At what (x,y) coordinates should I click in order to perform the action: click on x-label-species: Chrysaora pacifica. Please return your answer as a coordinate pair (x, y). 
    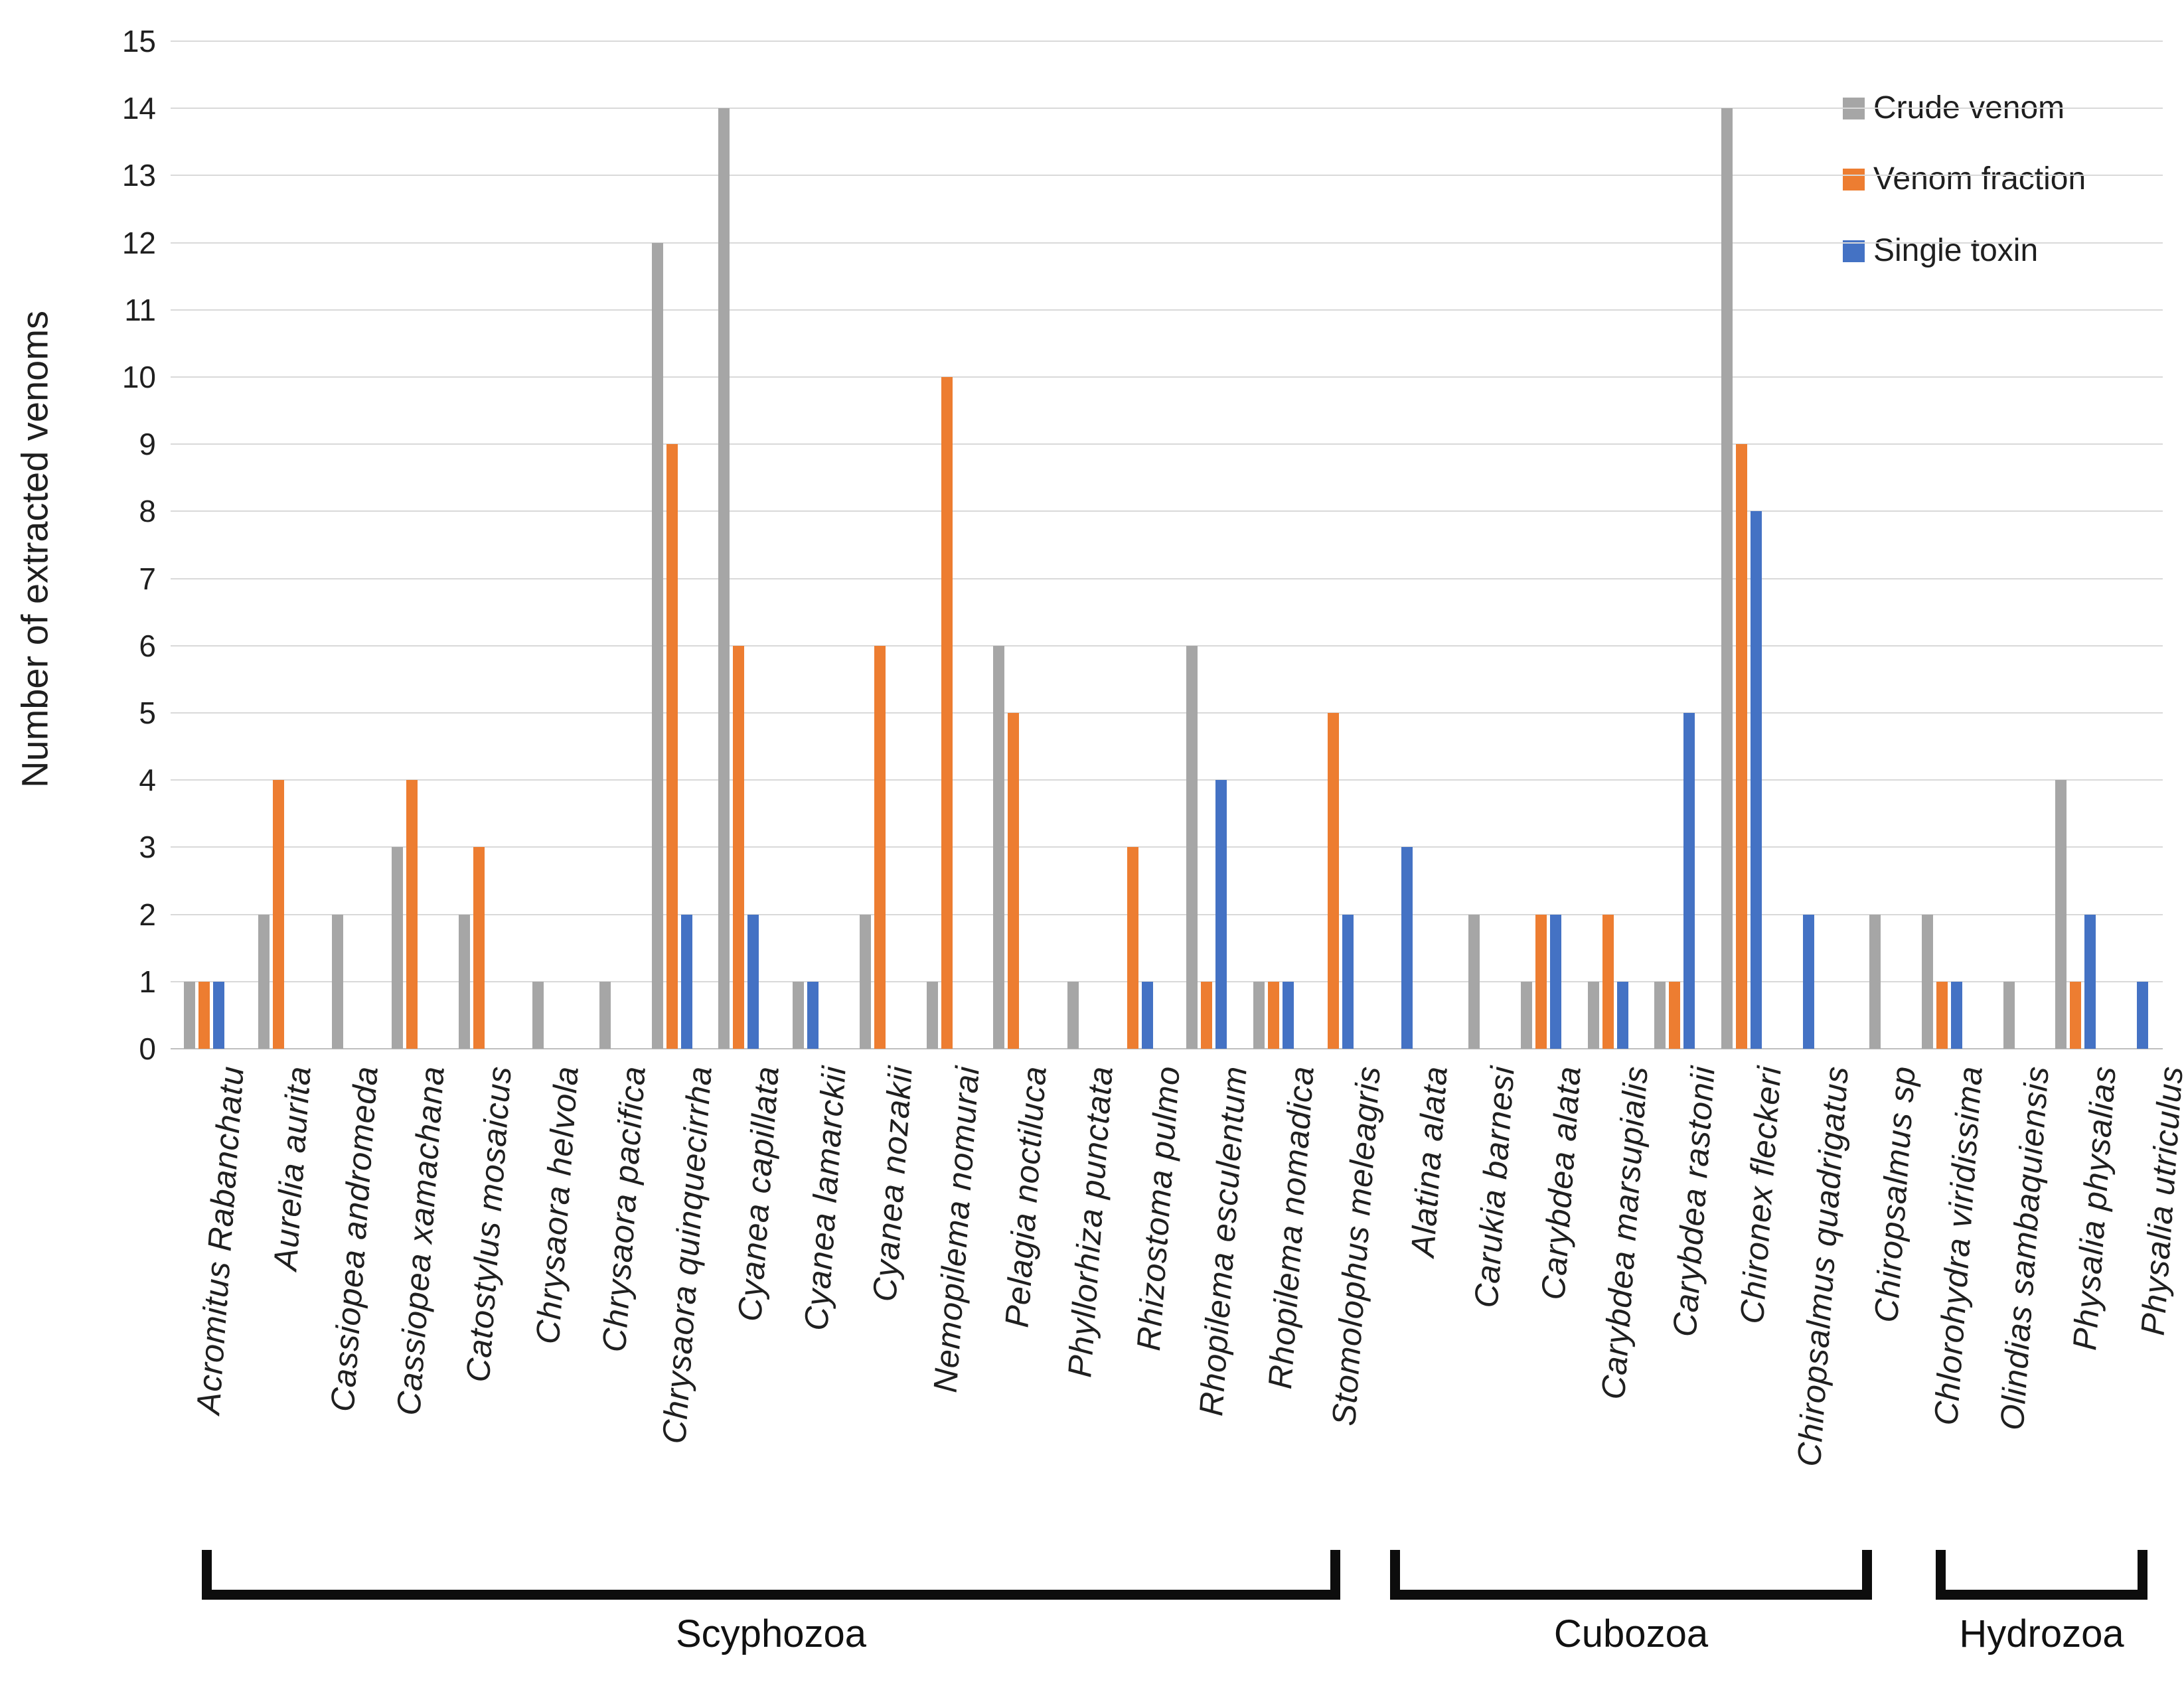
    Looking at the image, I should click on (624, 1208).